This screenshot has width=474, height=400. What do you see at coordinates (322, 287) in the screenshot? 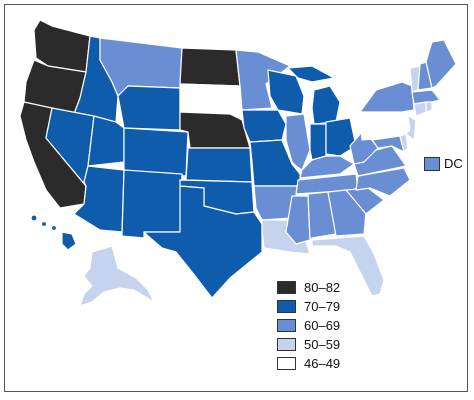
I see `legend-label: 80–82` at bounding box center [322, 287].